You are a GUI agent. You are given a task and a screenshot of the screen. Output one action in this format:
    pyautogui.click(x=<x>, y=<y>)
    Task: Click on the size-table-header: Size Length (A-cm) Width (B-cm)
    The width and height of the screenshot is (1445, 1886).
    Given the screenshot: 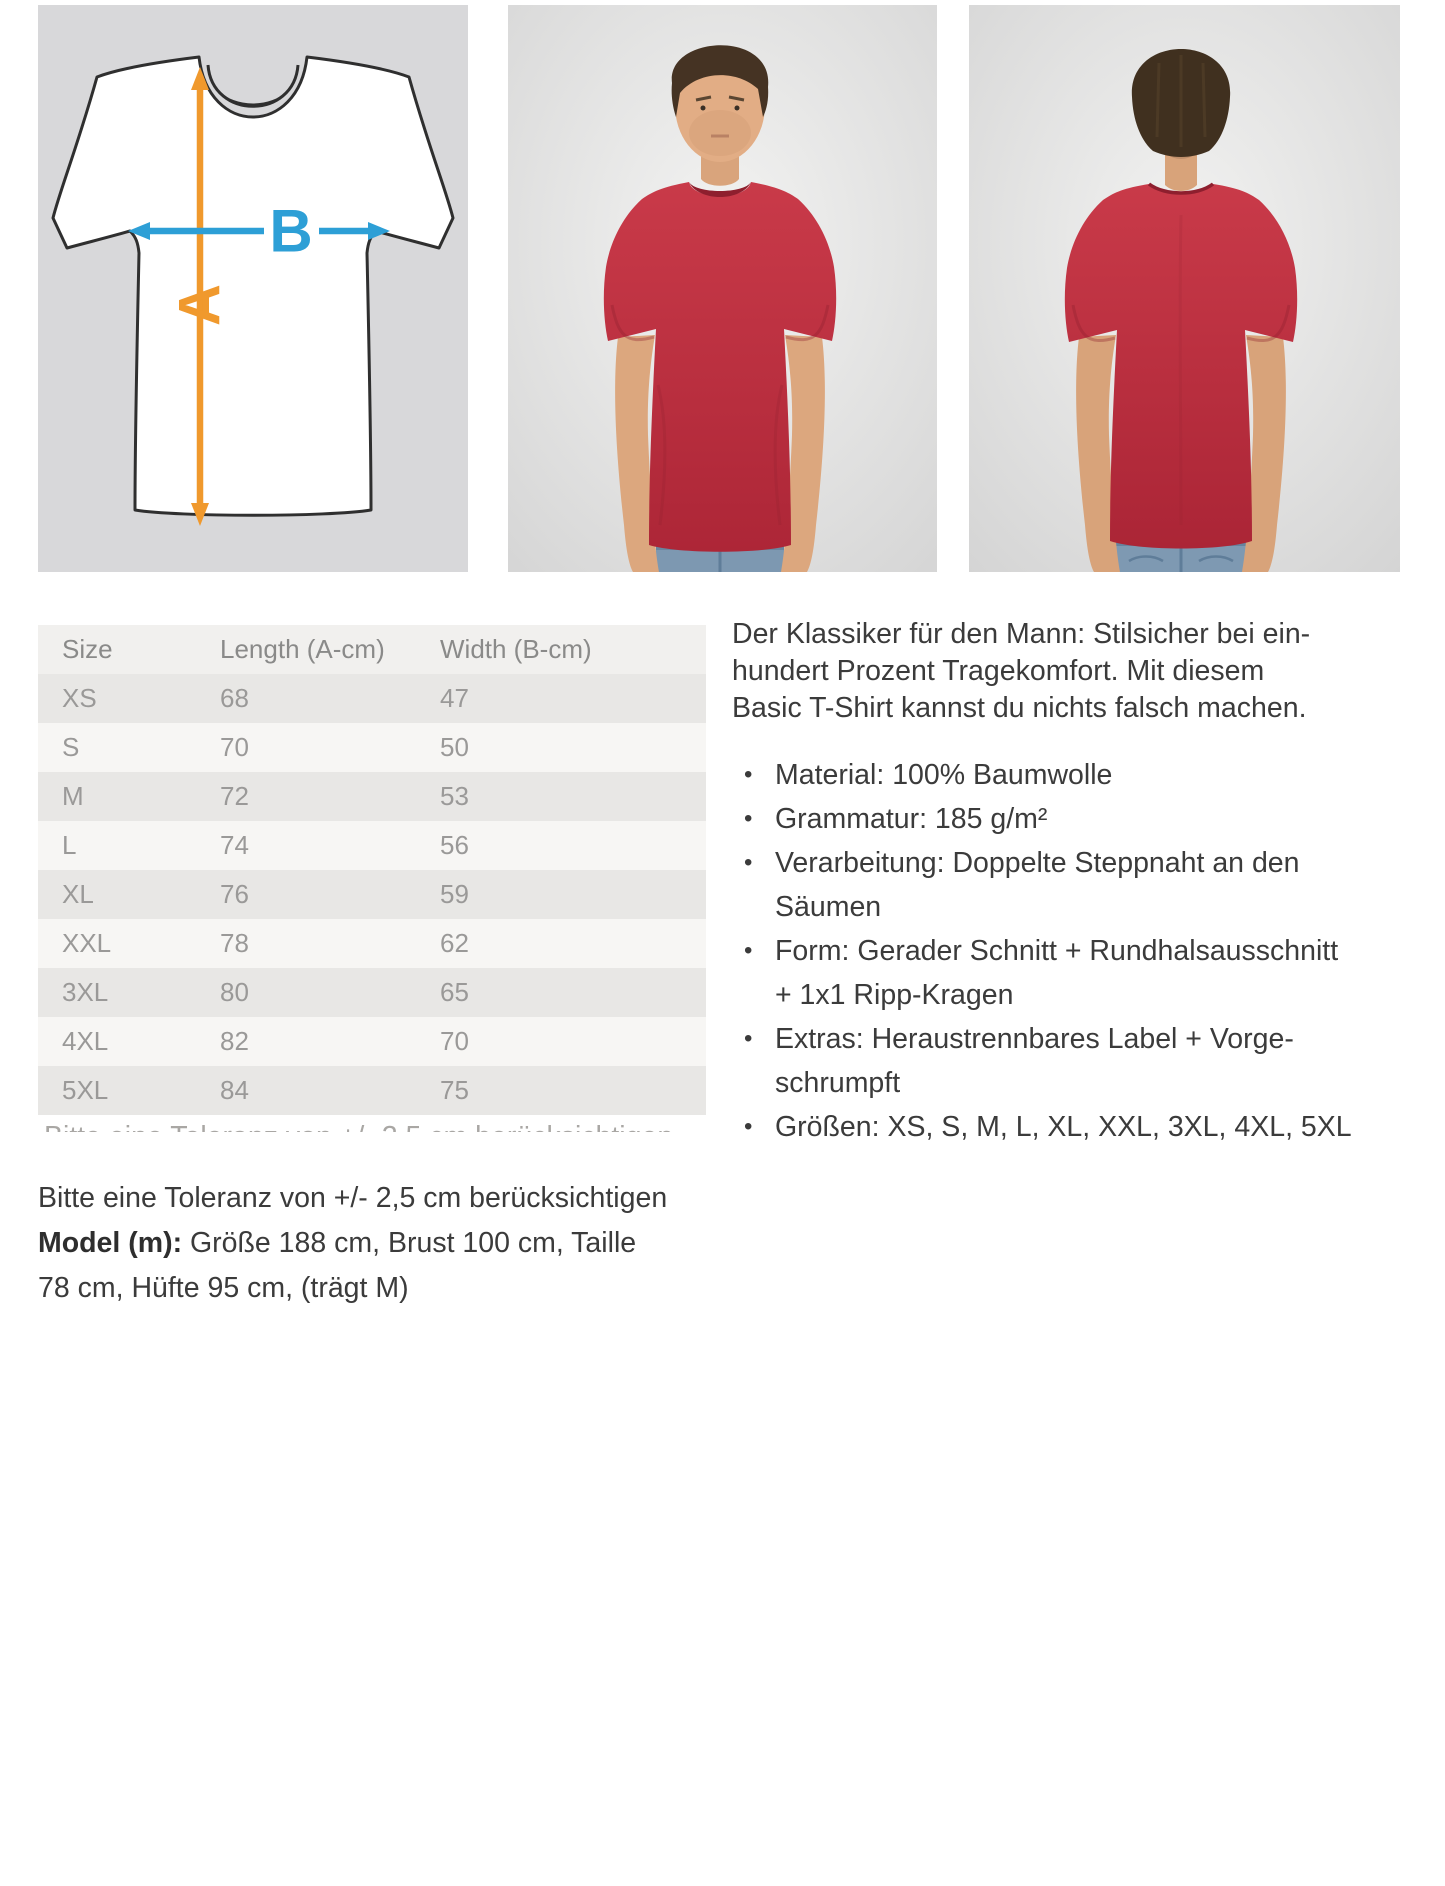 What is the action you would take?
    pyautogui.click(x=372, y=649)
    